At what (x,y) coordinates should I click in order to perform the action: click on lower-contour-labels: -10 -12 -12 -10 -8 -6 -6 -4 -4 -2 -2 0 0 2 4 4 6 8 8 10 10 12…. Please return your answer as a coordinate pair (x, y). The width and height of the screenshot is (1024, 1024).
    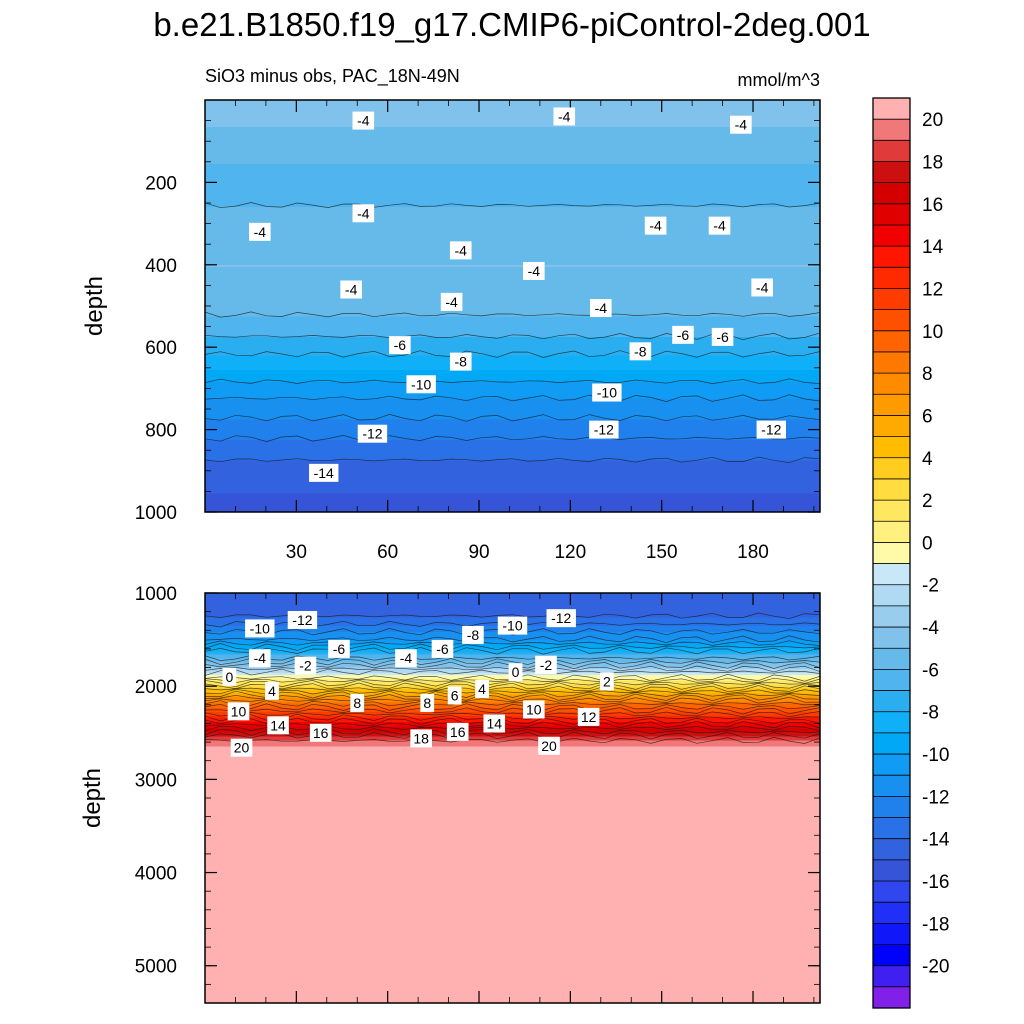
    Looking at the image, I should click on (418, 683).